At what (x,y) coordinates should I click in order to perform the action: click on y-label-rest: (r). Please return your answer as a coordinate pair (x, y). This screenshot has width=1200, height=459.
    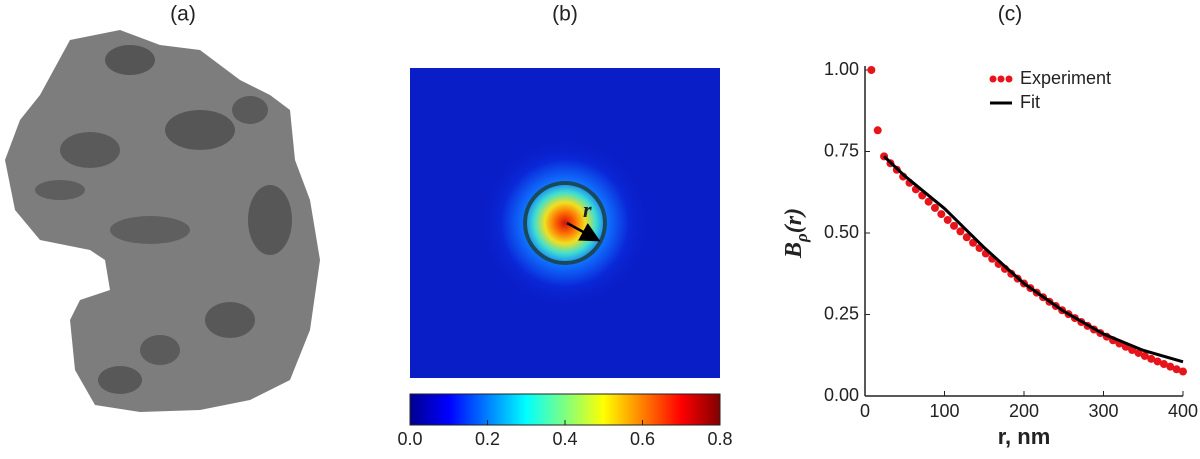
    Looking at the image, I should click on (794, 220).